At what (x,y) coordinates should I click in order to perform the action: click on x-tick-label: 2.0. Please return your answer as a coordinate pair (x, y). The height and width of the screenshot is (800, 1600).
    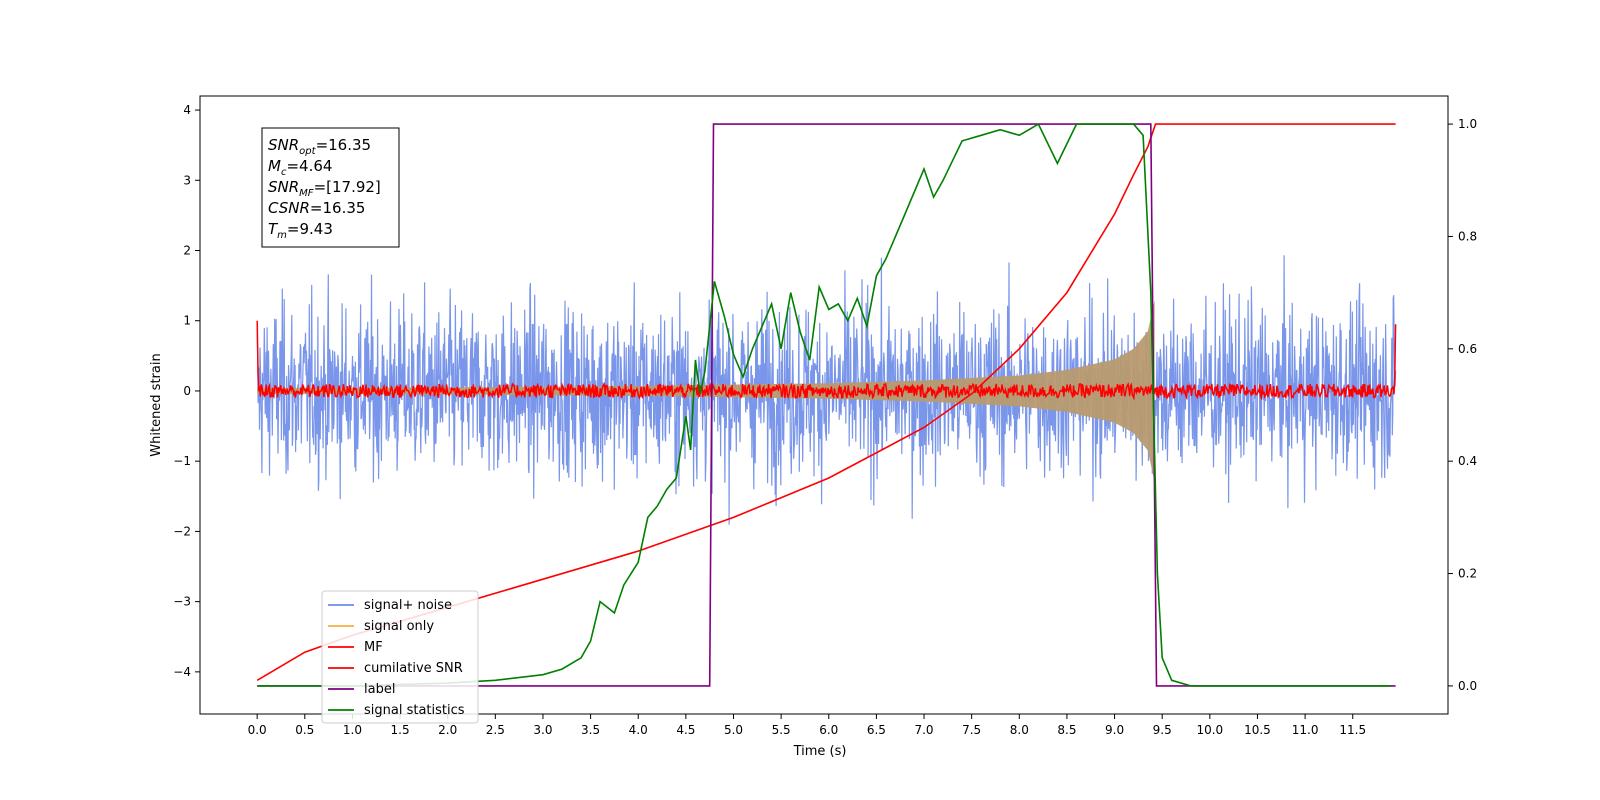
    Looking at the image, I should click on (447, 730).